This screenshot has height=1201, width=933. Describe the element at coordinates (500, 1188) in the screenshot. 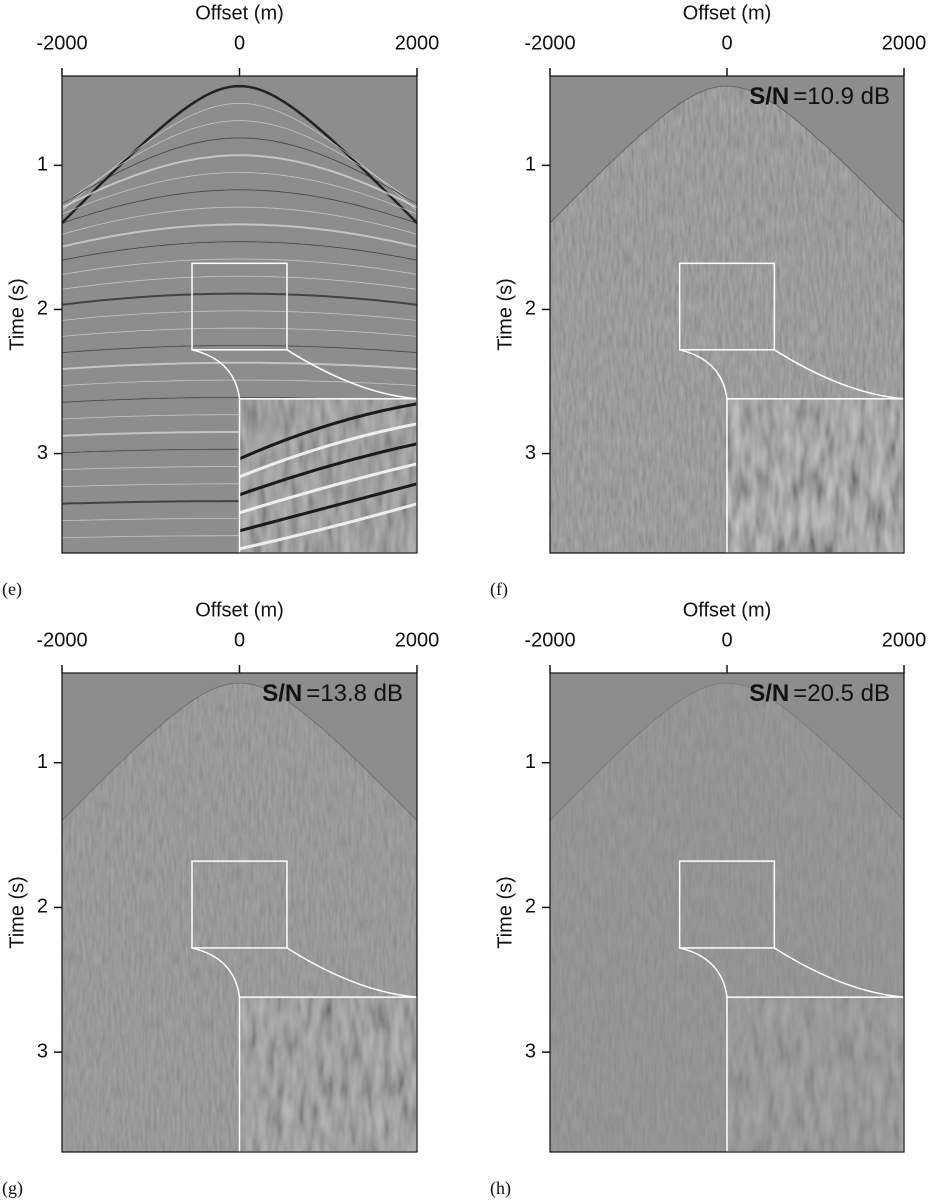

I see `panel-label: (h)` at that location.